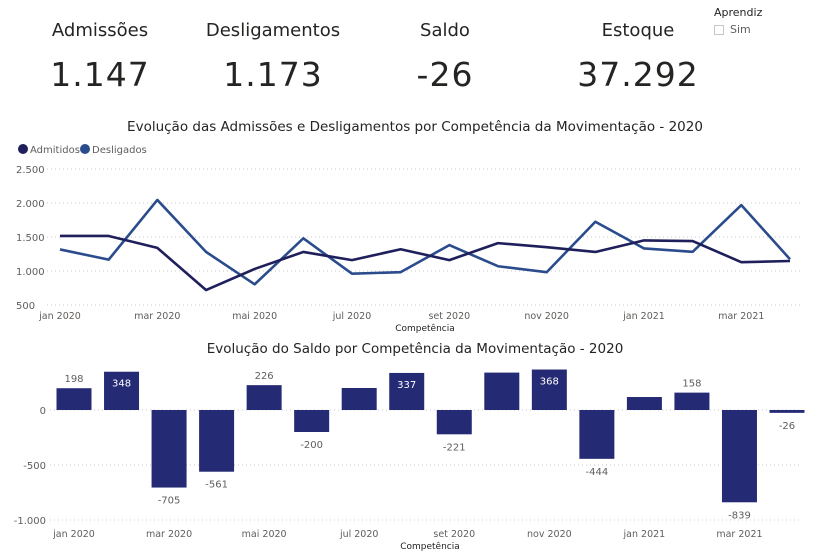 Image resolution: width=825 pixels, height=553 pixels. Describe the element at coordinates (597, 472) in the screenshot. I see `data-label: -444` at that location.